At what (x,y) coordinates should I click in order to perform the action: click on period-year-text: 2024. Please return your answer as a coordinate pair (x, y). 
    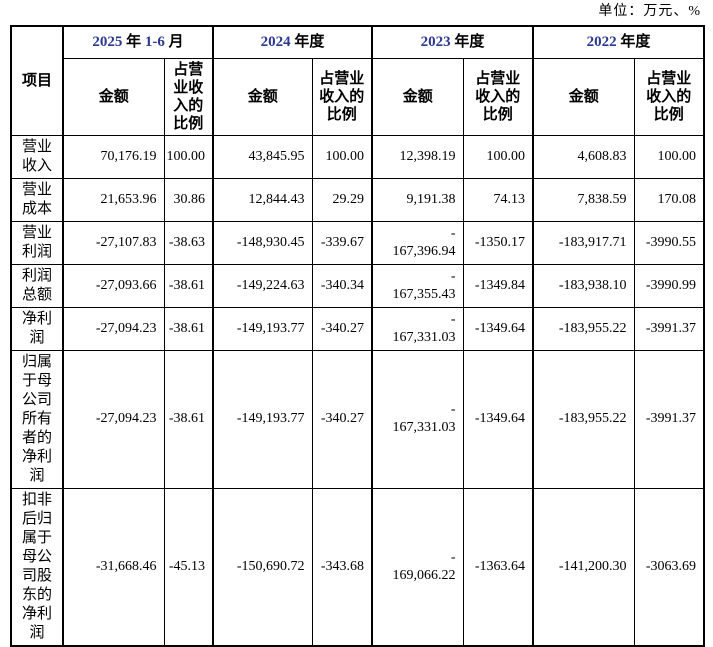
    Looking at the image, I should click on (275, 42).